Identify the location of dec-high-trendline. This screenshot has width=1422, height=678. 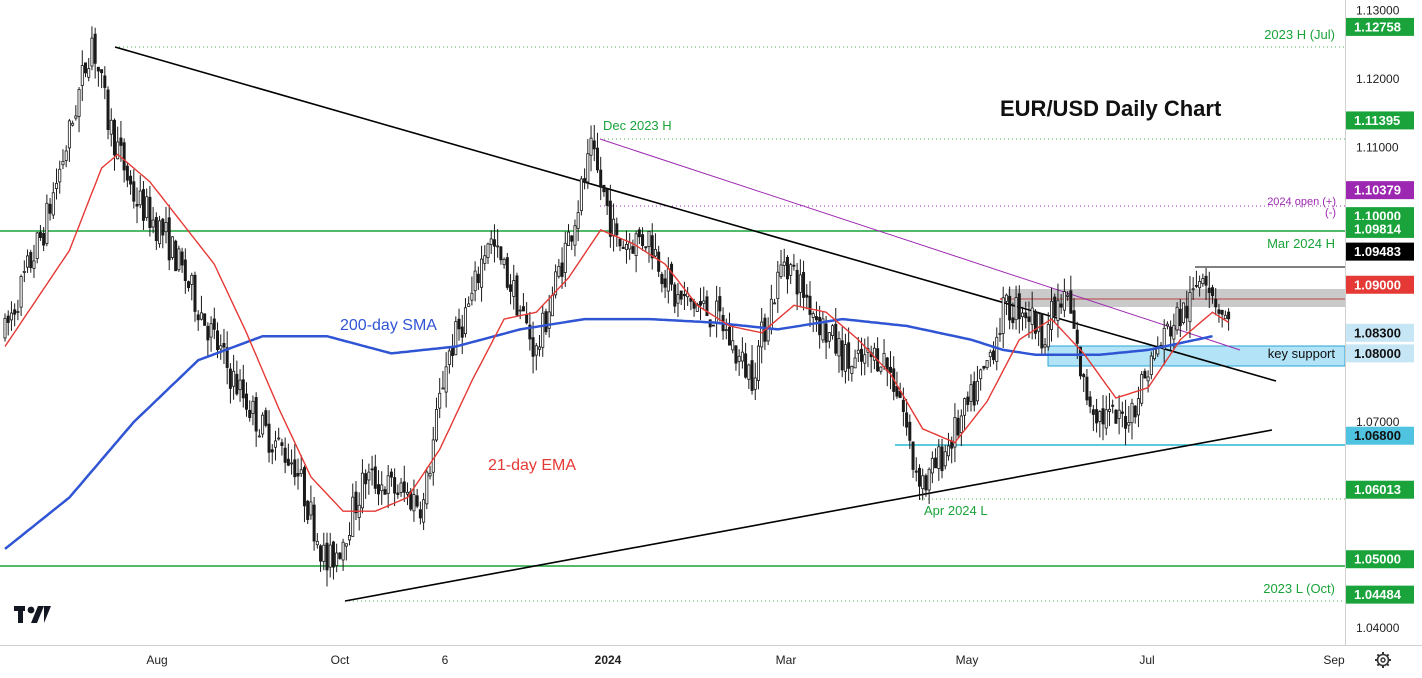
(920, 244).